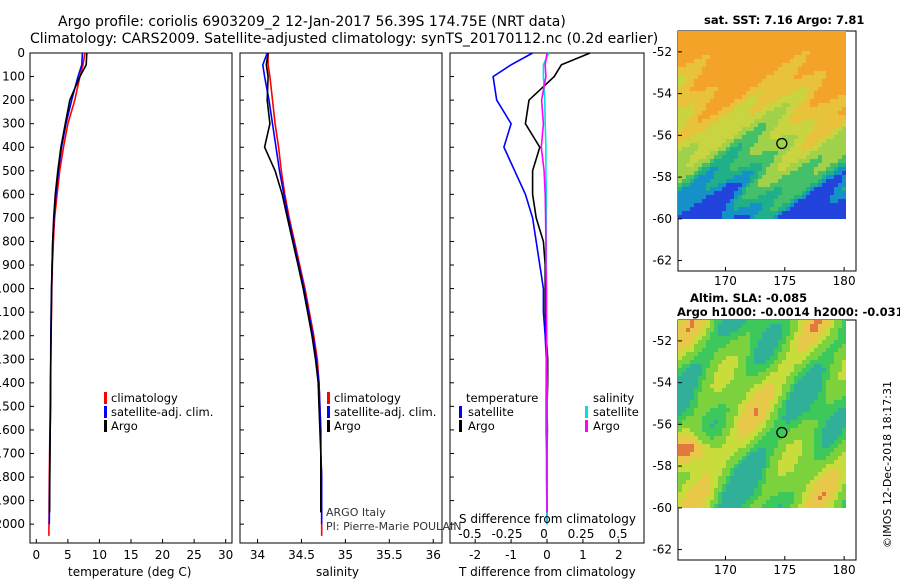 This screenshot has height=584, width=900. I want to click on x-tick-label: 10, so click(99, 555).